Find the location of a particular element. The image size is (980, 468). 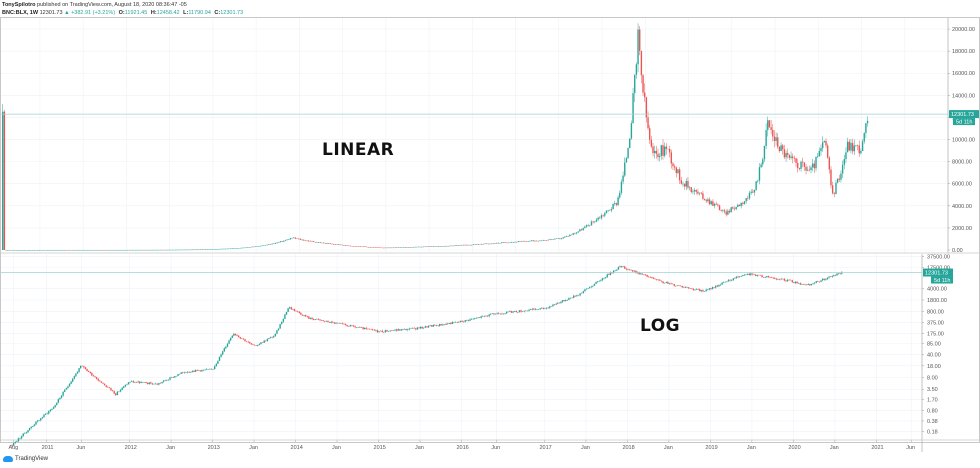

svg-text: 16000.00 is located at coordinates (963, 74).